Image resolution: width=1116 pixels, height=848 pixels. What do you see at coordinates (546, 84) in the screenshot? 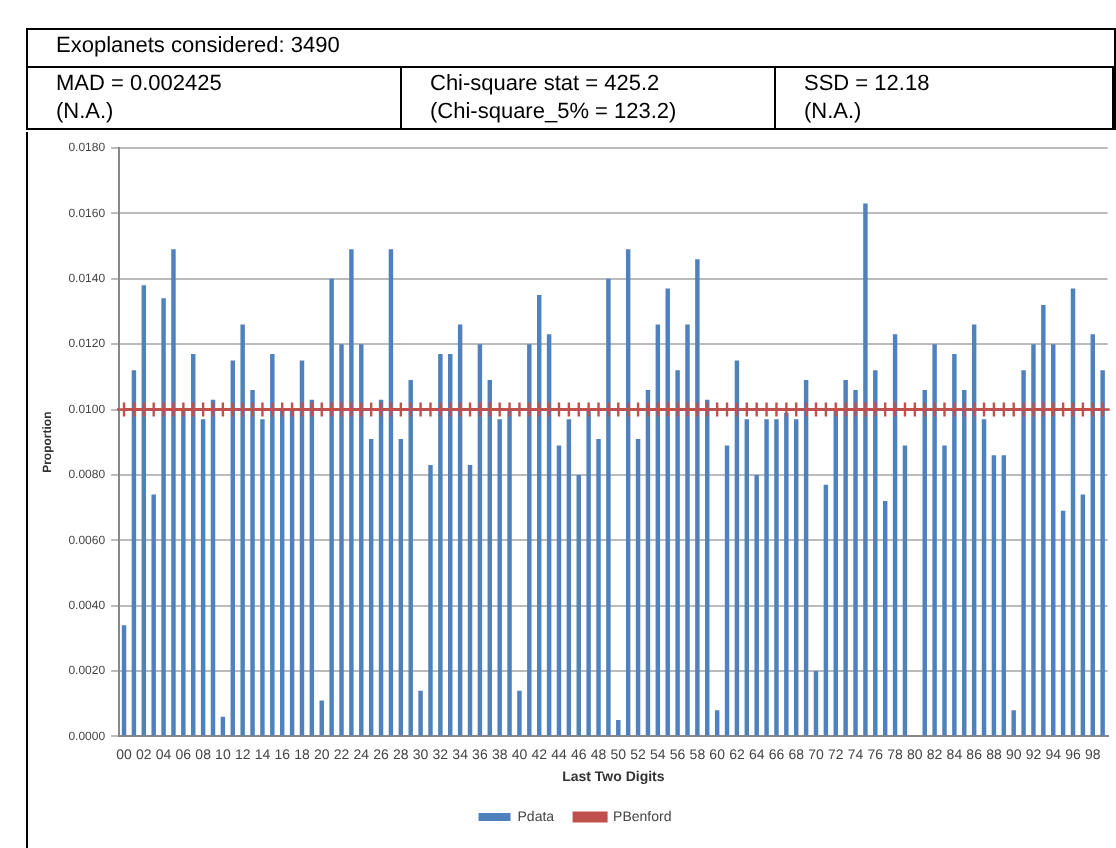
I see `text: Chi-square stat = 425.2` at bounding box center [546, 84].